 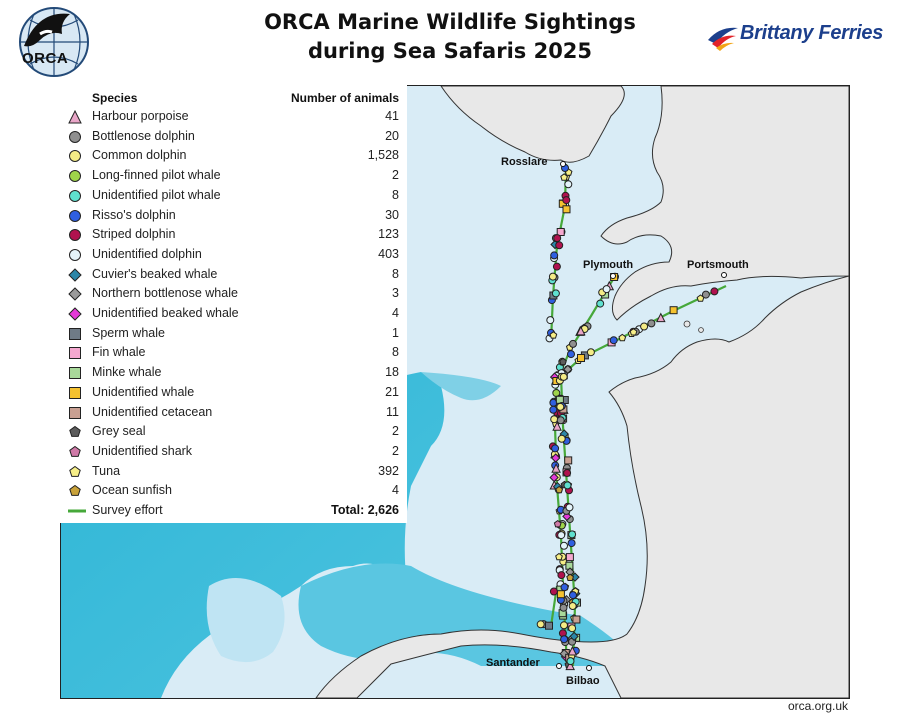 I want to click on legend-row-unidentified-pilot-whale: Unidentified pilot whale 8, so click(x=233, y=196).